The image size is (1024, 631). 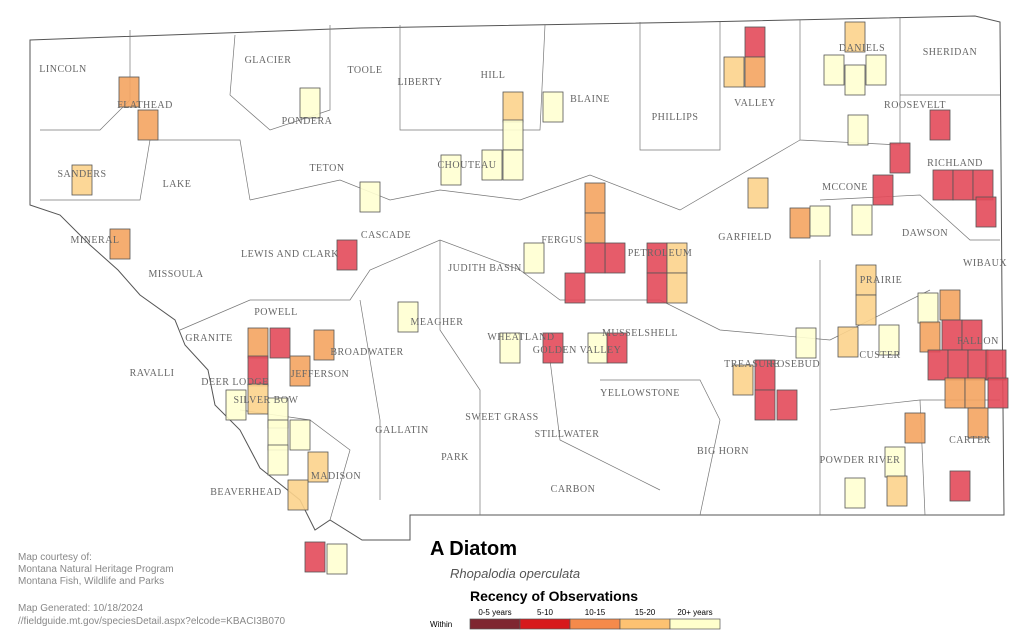 What do you see at coordinates (881, 280) in the screenshot?
I see `county-label: PRAIRIE` at bounding box center [881, 280].